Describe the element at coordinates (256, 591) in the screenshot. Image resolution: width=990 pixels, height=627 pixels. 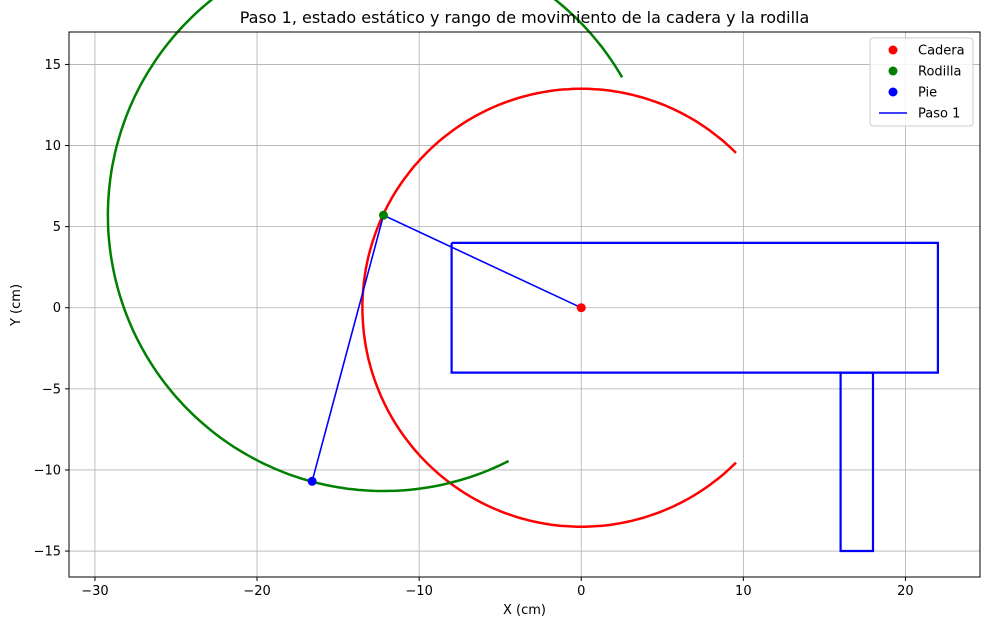
I see `x-tick-label: −20` at that location.